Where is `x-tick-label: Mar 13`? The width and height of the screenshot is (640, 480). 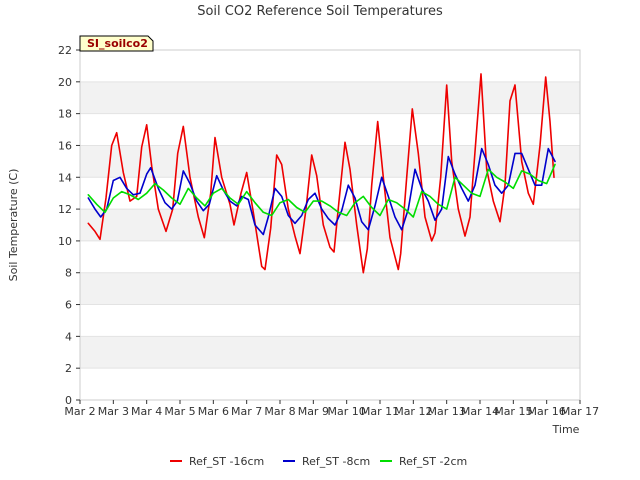 x-tick-label: Mar 13 is located at coordinates (447, 411).